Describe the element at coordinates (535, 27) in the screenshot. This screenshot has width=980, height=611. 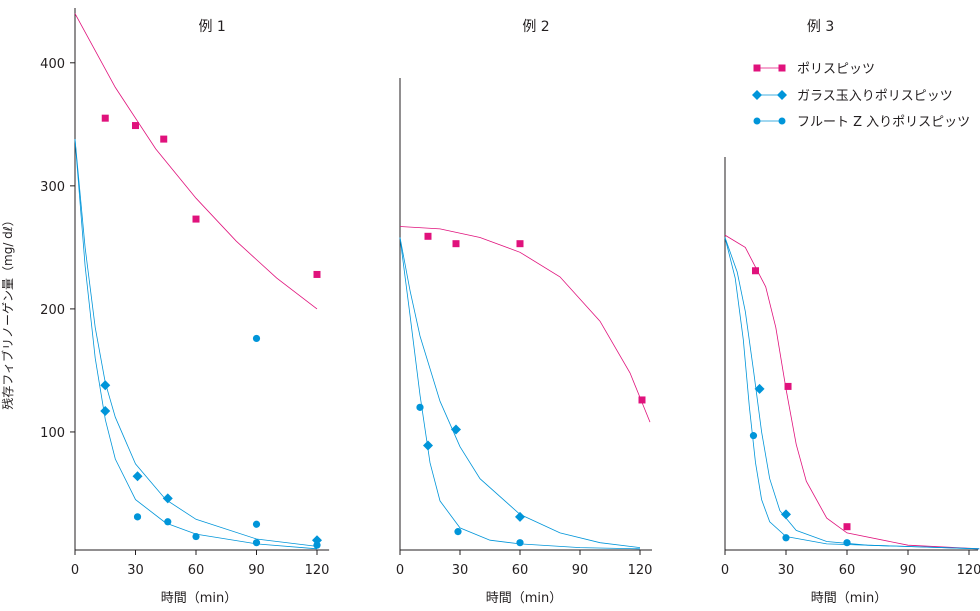
I see `panel-title: 例 2` at that location.